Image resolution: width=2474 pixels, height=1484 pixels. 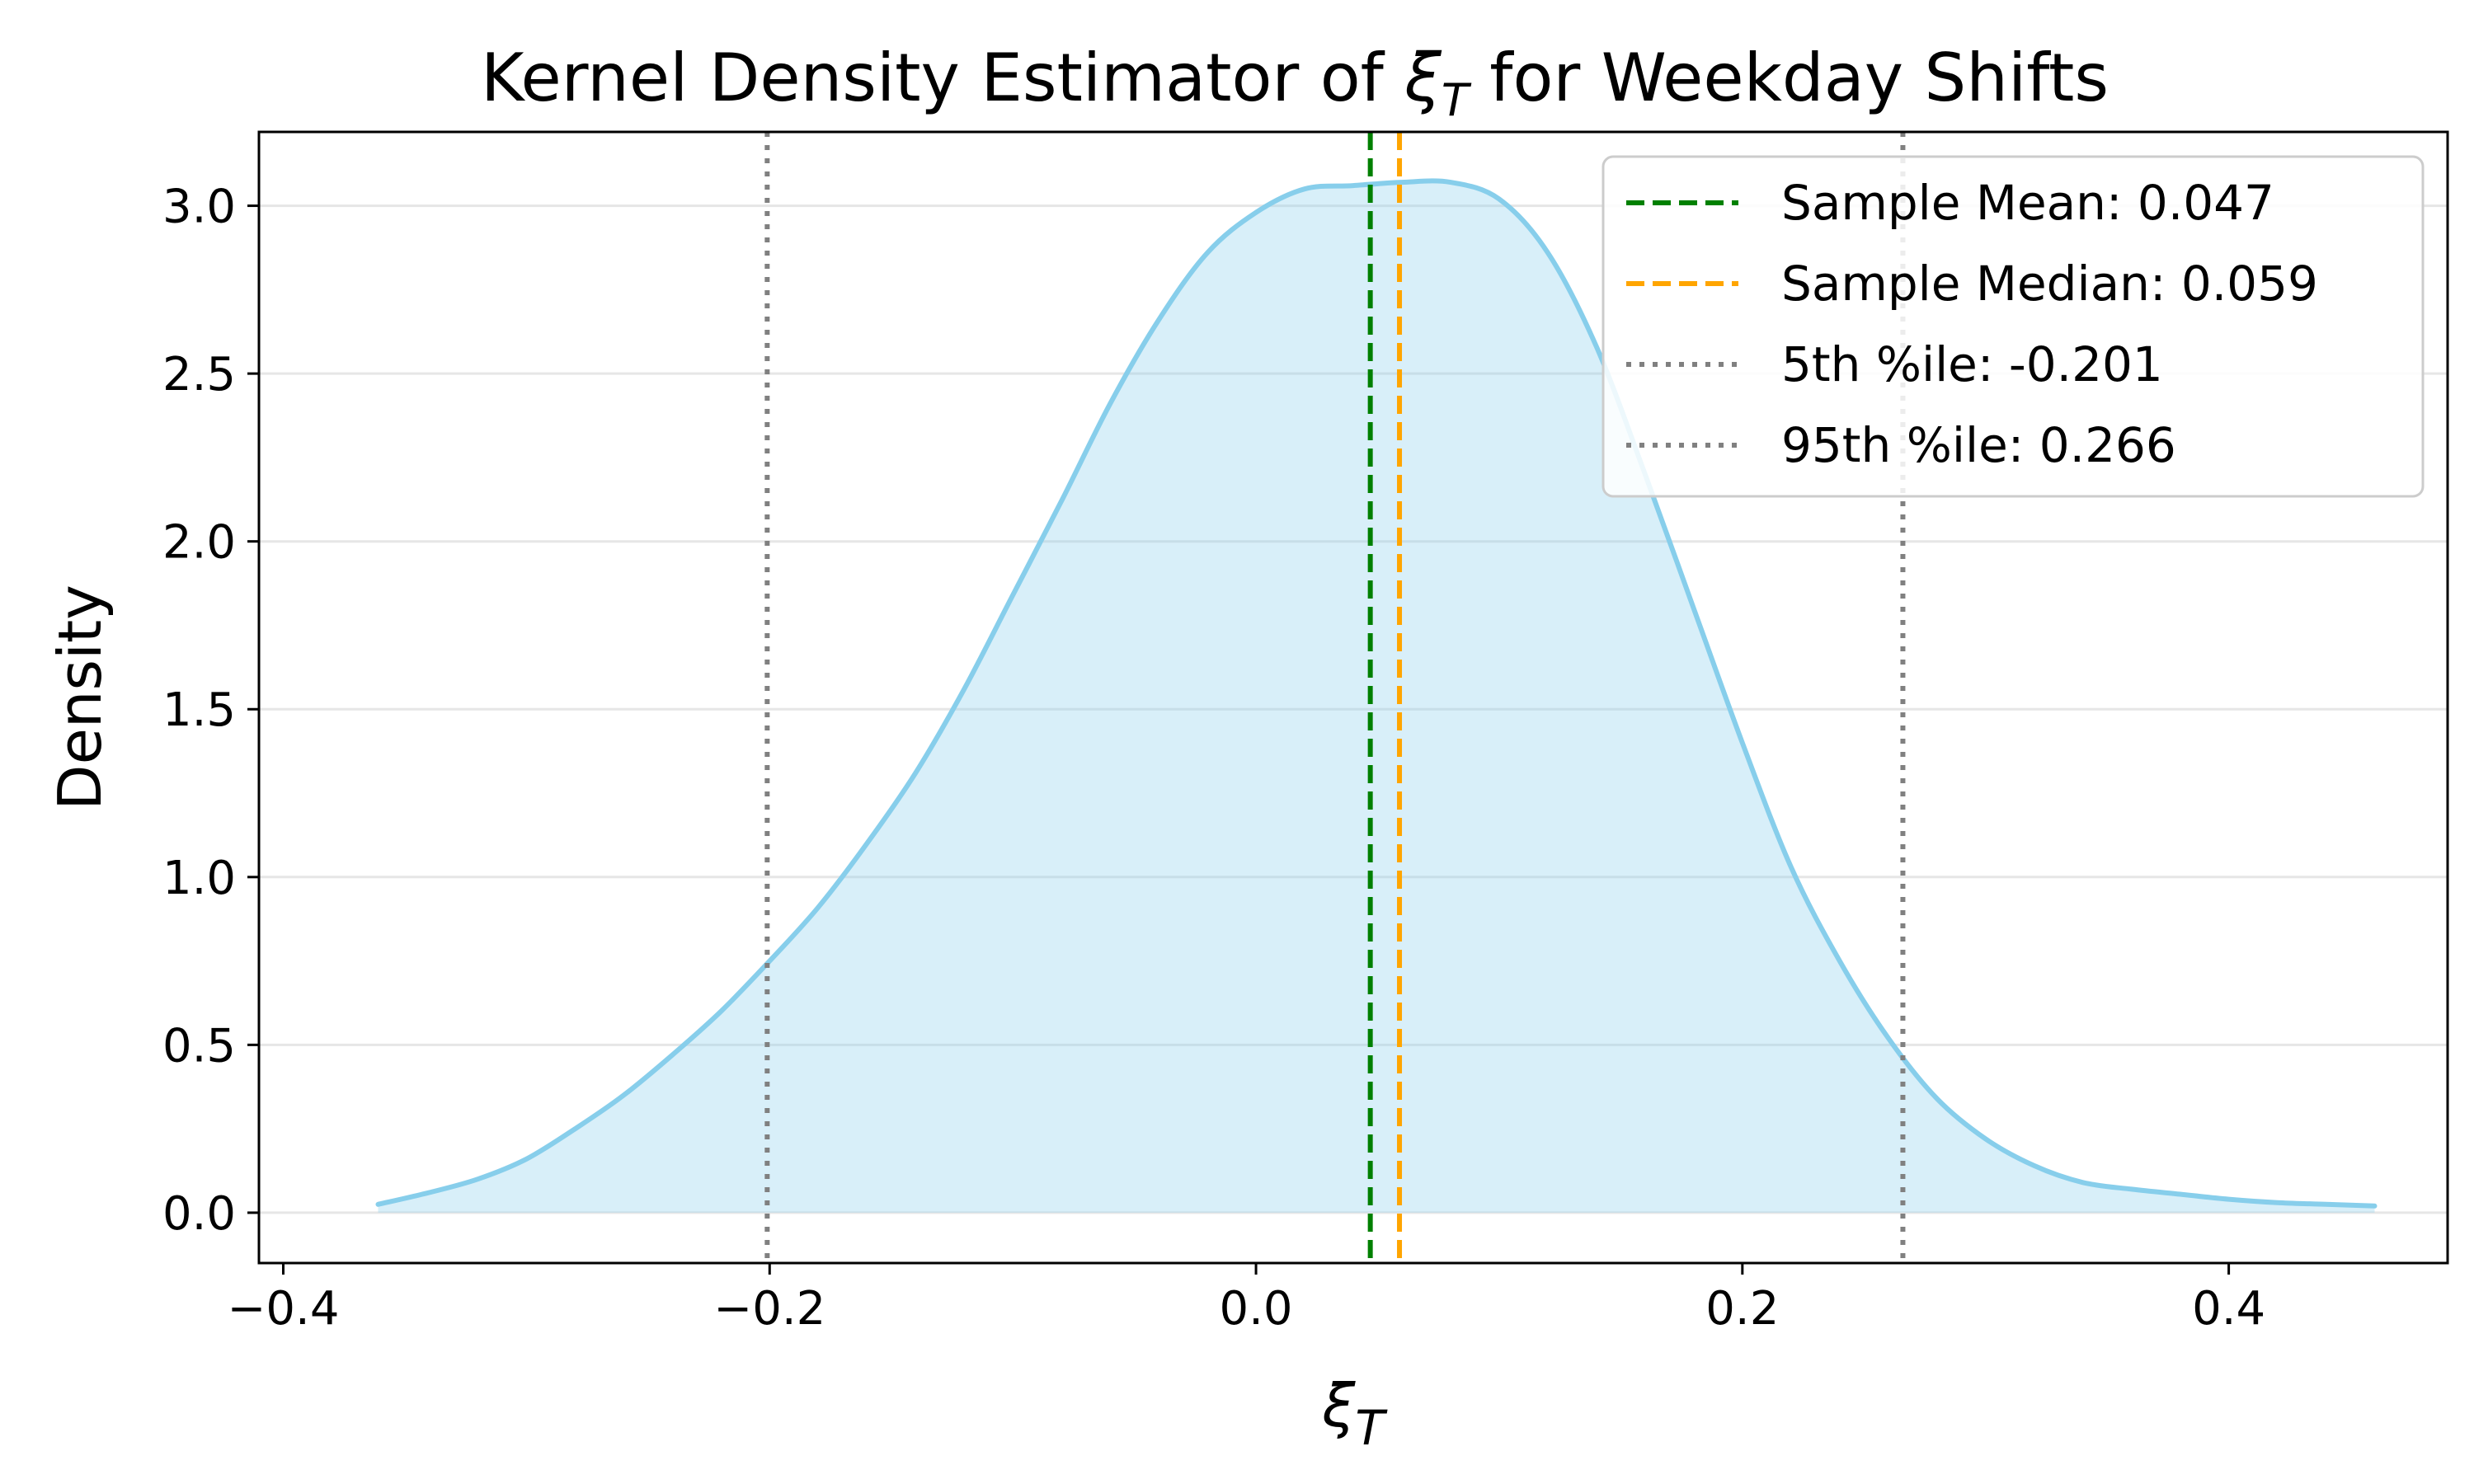 What do you see at coordinates (1972, 364) in the screenshot?
I see `legend-label-2: 5th %ile: -0.201` at bounding box center [1972, 364].